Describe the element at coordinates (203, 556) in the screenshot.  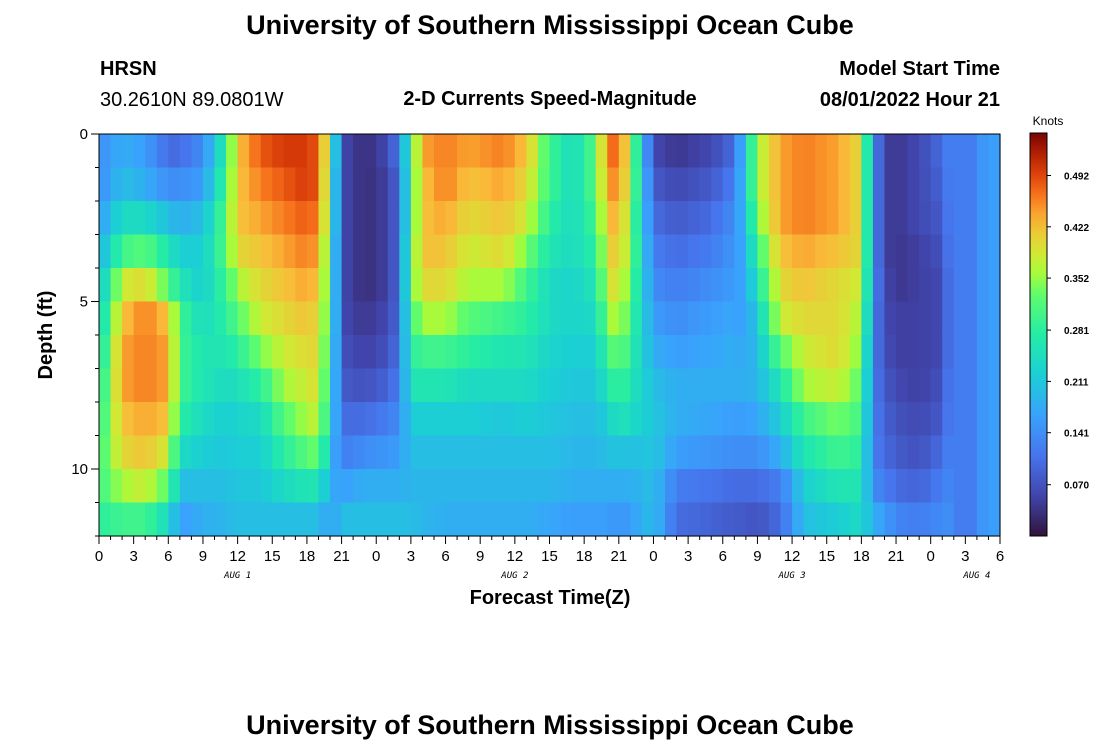
I see `x-tick-label: 9` at that location.